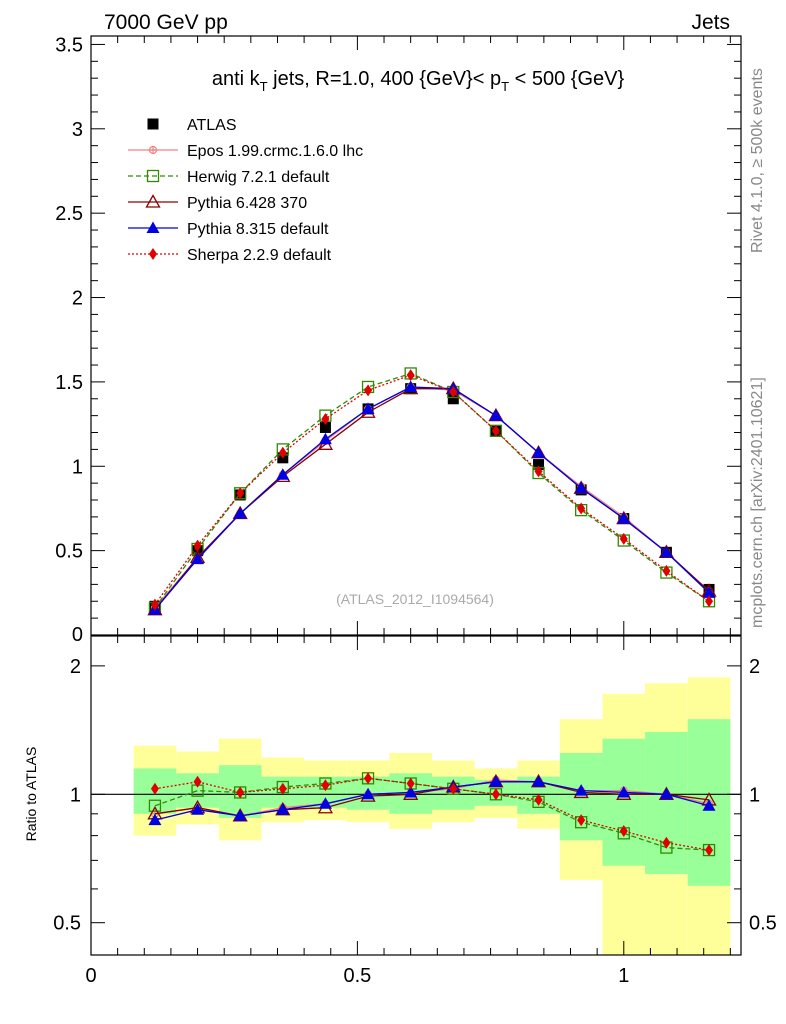  What do you see at coordinates (212, 125) in the screenshot?
I see `legend-label: ATLAS` at bounding box center [212, 125].